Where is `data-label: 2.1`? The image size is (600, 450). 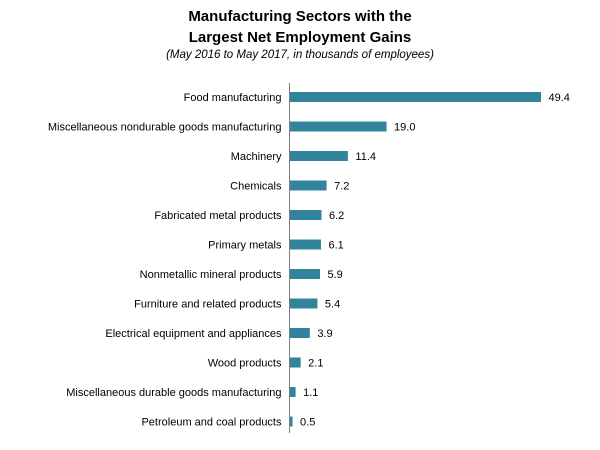 data-label: 2.1 is located at coordinates (315, 364).